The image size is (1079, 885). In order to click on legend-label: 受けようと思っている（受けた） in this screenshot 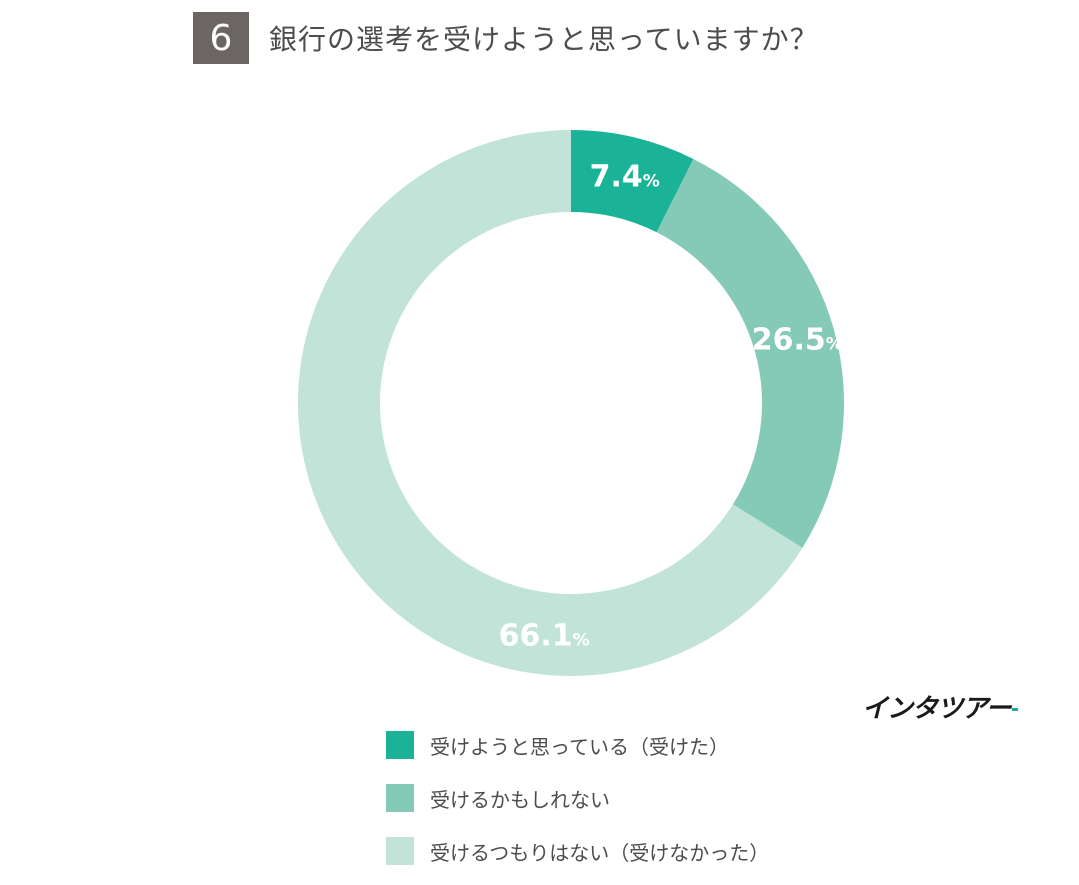, I will do `click(579, 746)`.